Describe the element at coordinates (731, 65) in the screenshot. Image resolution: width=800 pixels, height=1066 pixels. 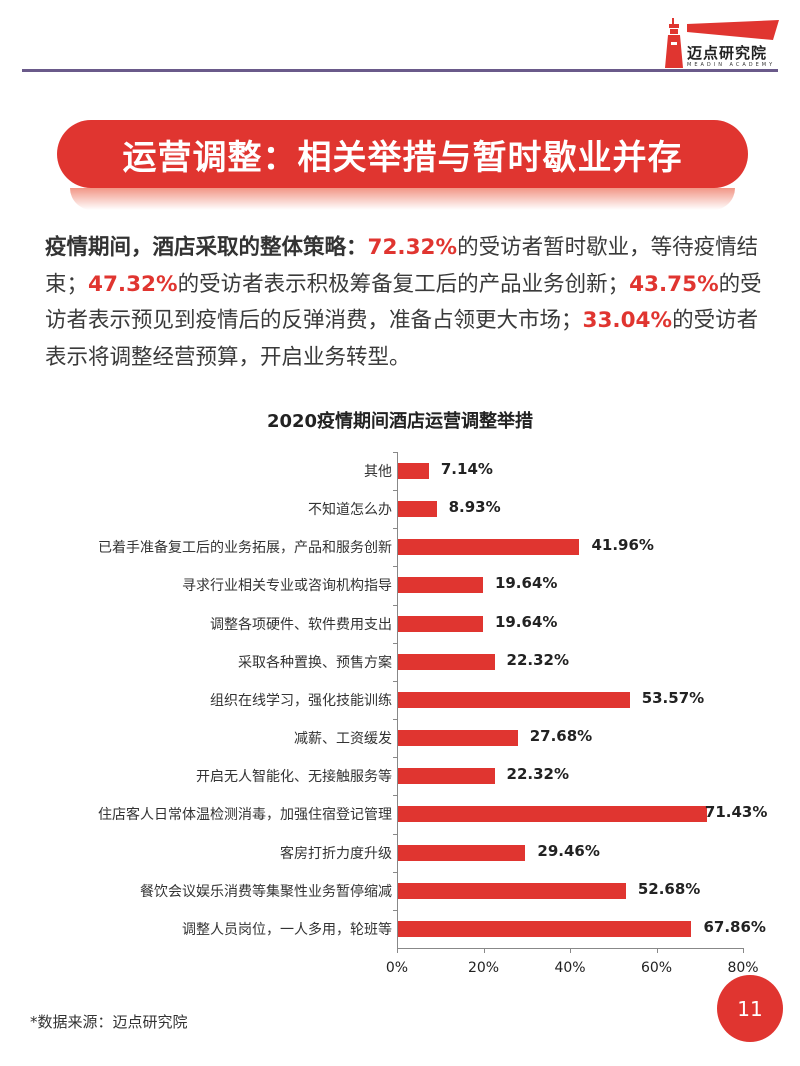
I see `logo-subtitle: MEADIN ACADEMY` at that location.